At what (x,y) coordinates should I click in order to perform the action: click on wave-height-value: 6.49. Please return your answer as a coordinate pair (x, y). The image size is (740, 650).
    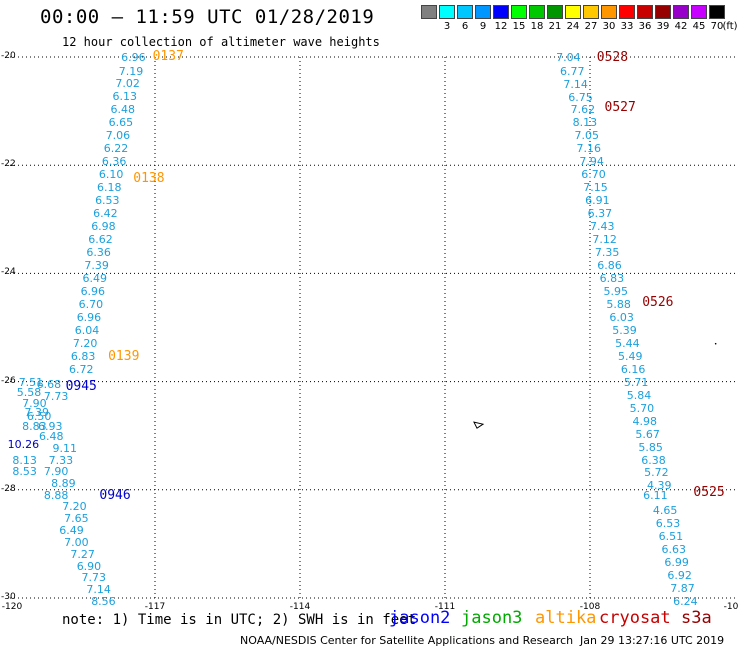
    Looking at the image, I should click on (71, 530).